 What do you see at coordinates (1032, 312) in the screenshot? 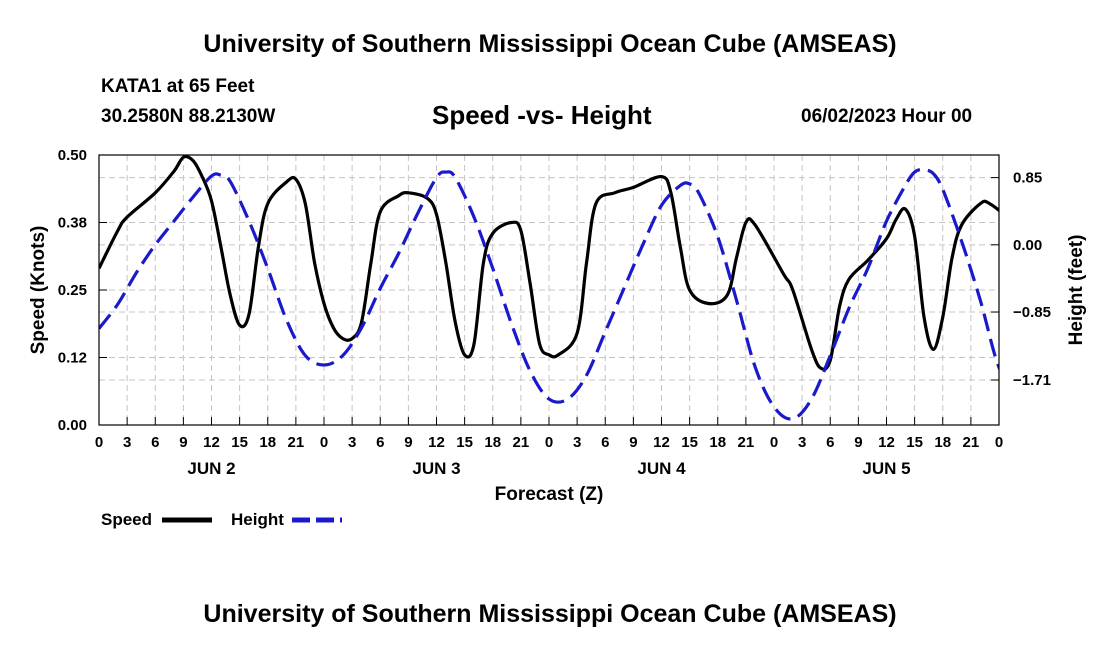
I see `y-right-tick-label: −0.85` at bounding box center [1032, 312].